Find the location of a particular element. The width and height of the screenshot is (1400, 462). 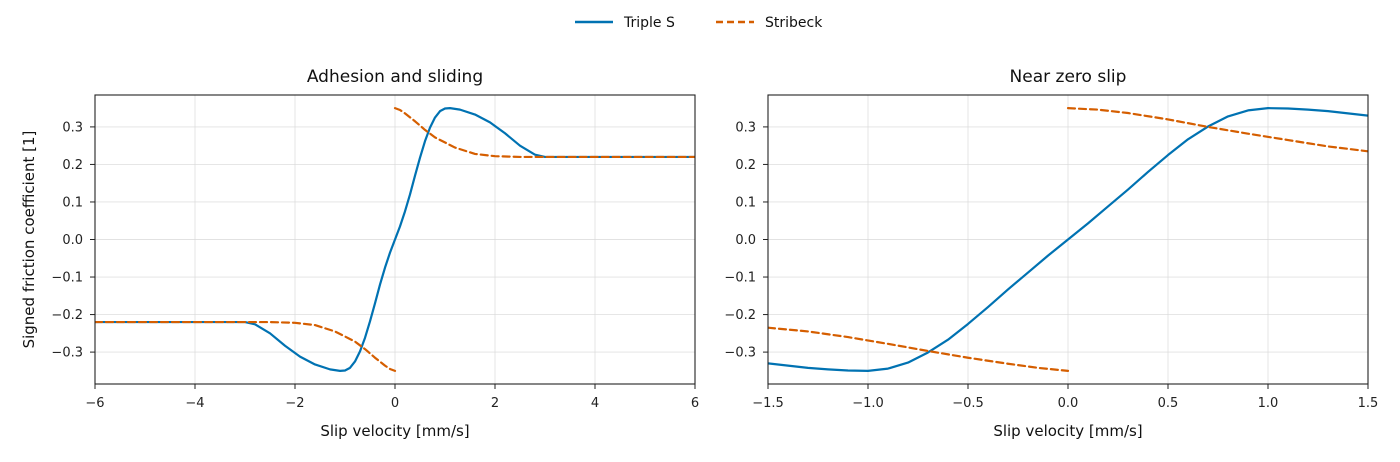

legend-item-triple-s: Triple S is located at coordinates (625, 23).